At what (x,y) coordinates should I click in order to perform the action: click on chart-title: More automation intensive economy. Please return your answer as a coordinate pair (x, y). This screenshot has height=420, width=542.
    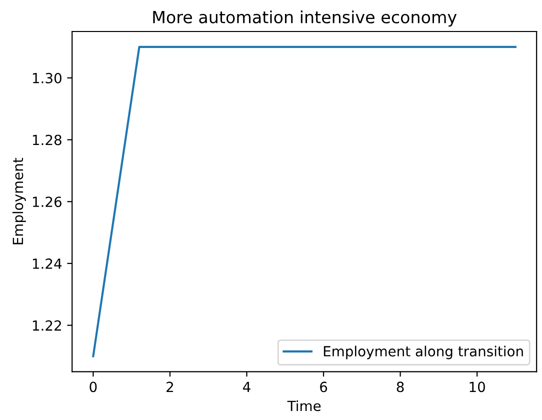
    Looking at the image, I should click on (305, 18).